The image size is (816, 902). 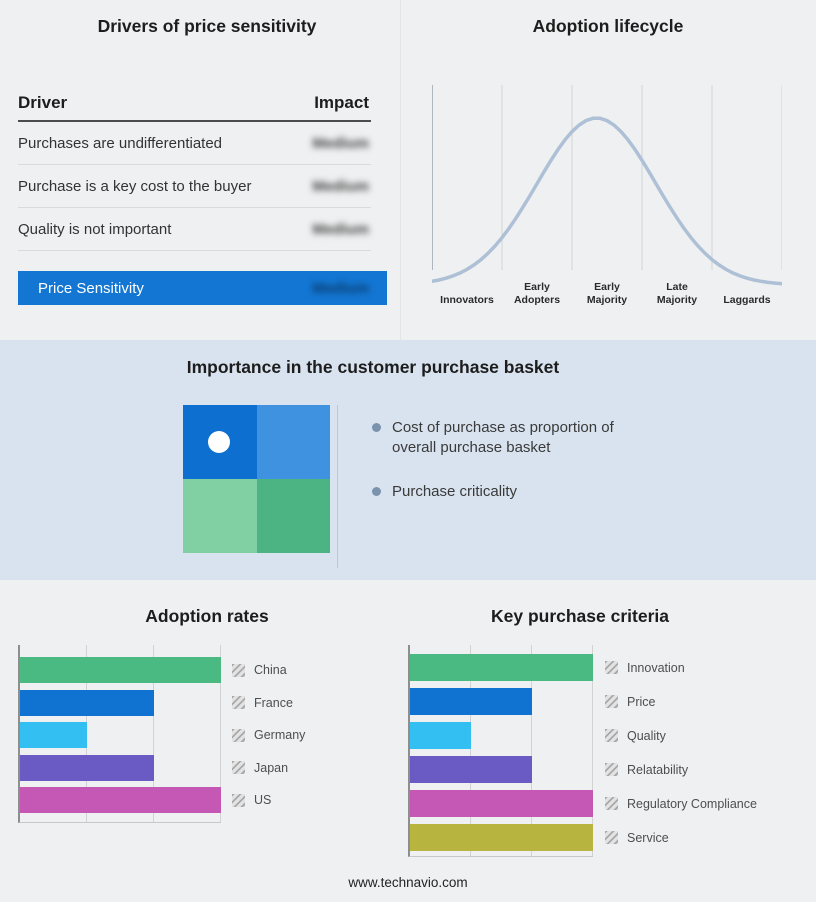 I want to click on drivers-panel-title: Drivers of price sensitivity, so click(x=207, y=26).